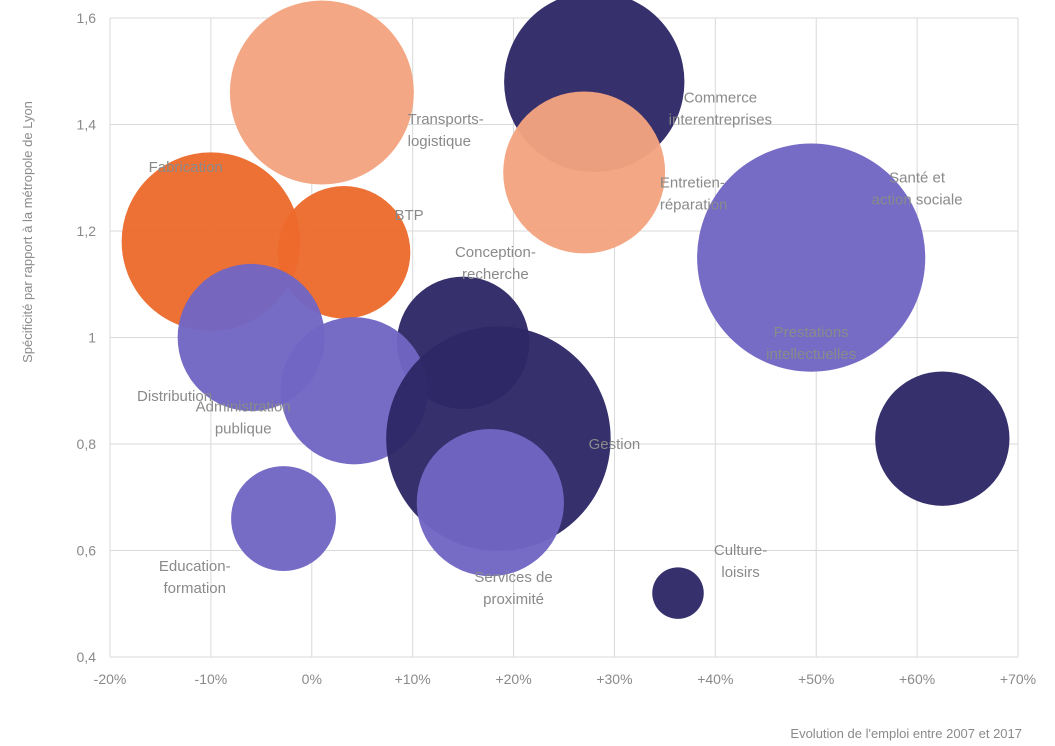  What do you see at coordinates (446, 119) in the screenshot?
I see `bubble-label-line: Transports-` at bounding box center [446, 119].